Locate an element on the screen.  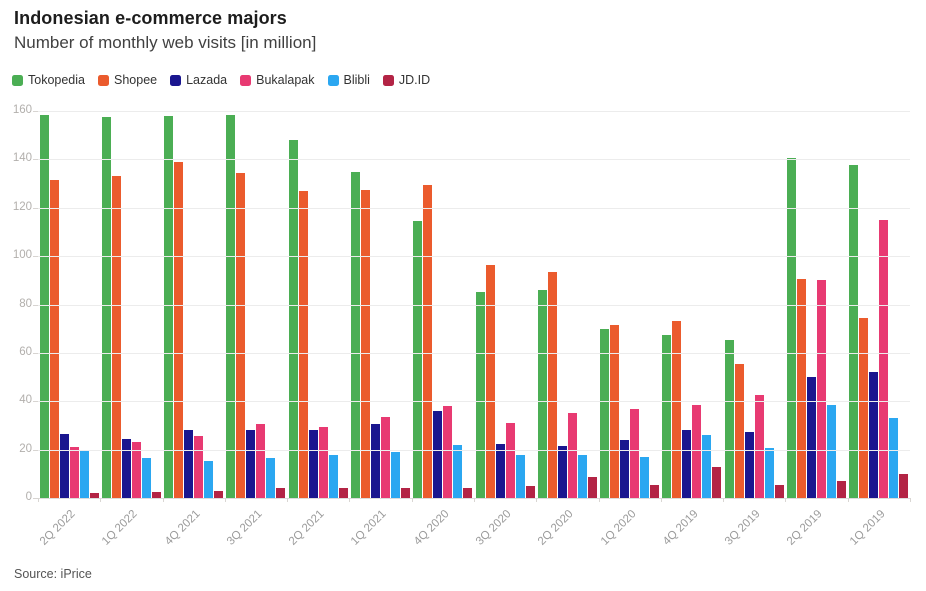
bar-blibli-2q-2020 is located at coordinates (582, 476).